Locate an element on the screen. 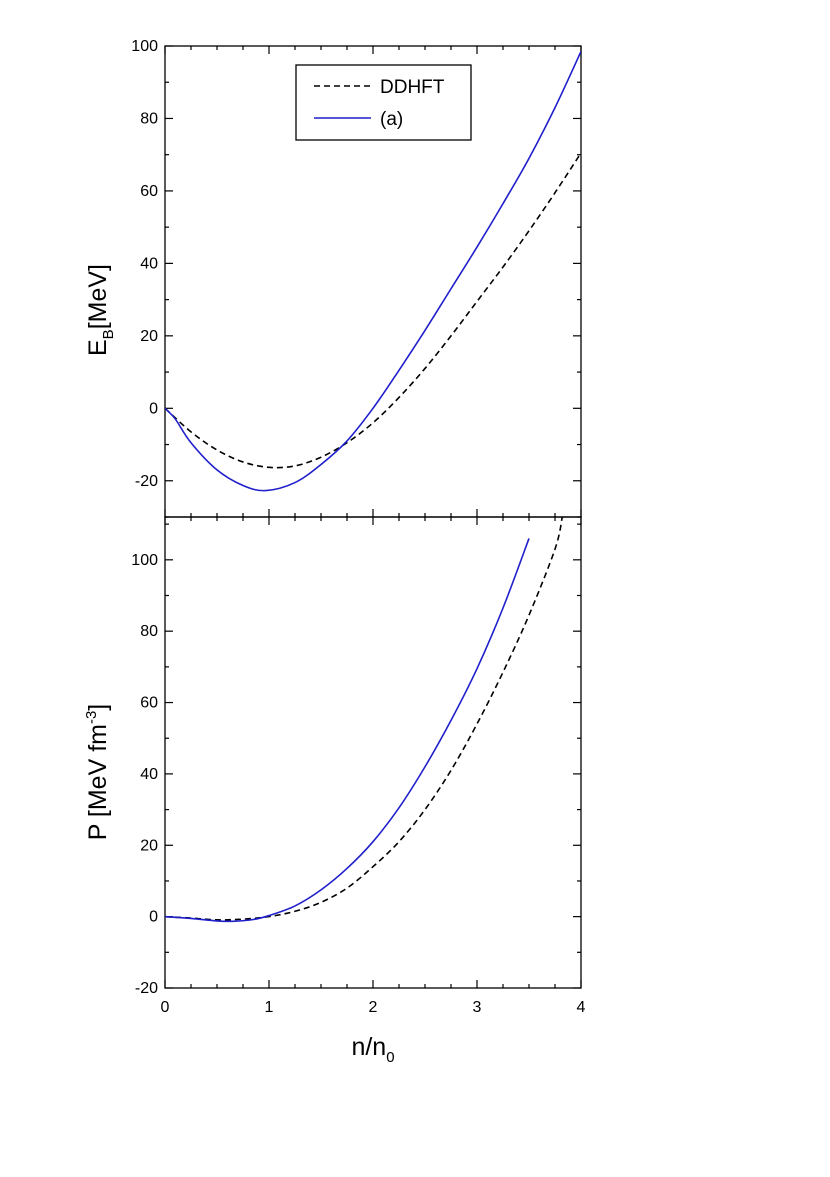 The width and height of the screenshot is (830, 1177). pressure-y-title-main: P [MeV fm is located at coordinates (98, 782).